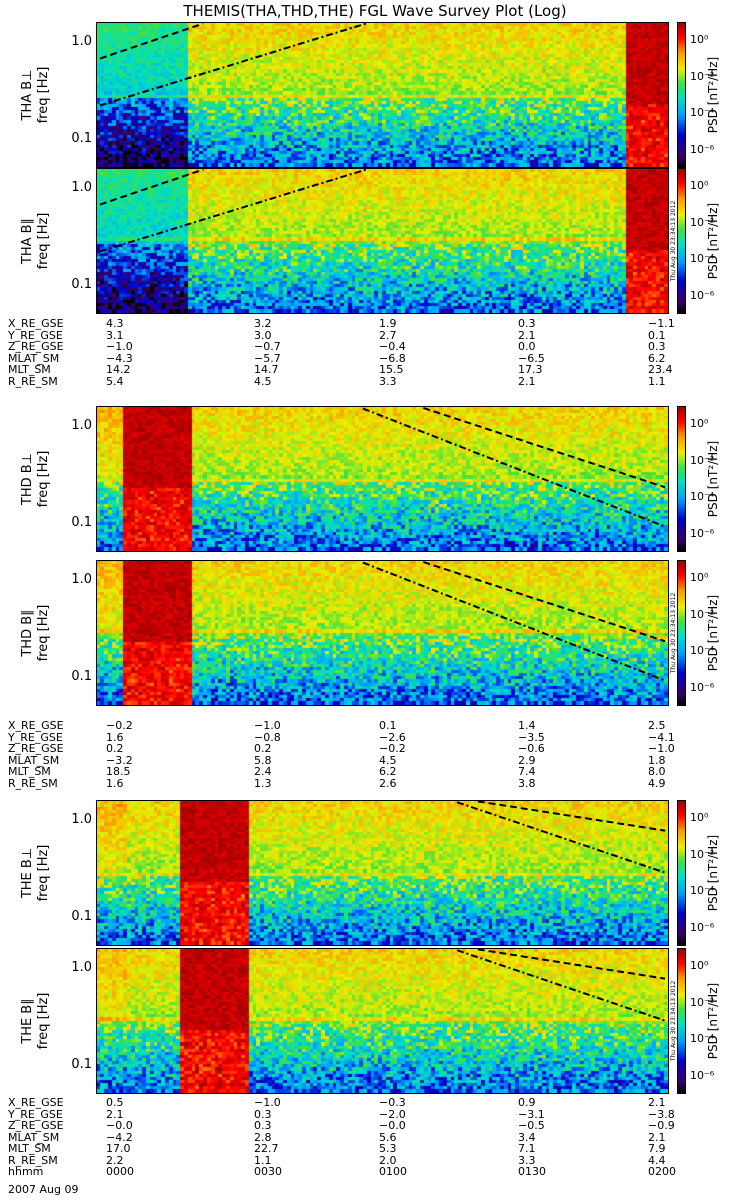  Describe the element at coordinates (388, 1148) in the screenshot. I see `ephemeris-value: 5.3` at that location.